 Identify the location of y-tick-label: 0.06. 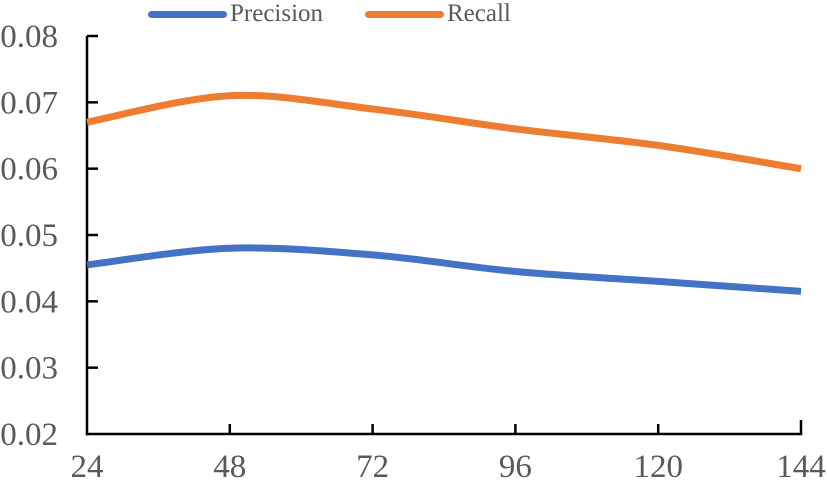
(29, 170).